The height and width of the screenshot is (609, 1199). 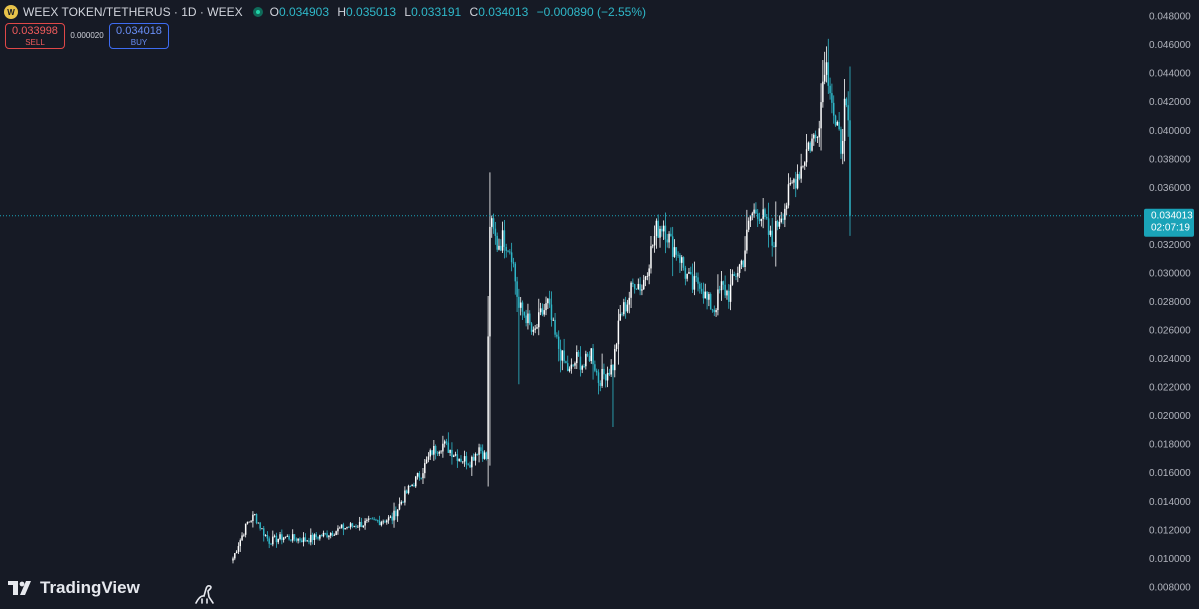 I want to click on buy-button: 0.034018 BUY, so click(x=139, y=36).